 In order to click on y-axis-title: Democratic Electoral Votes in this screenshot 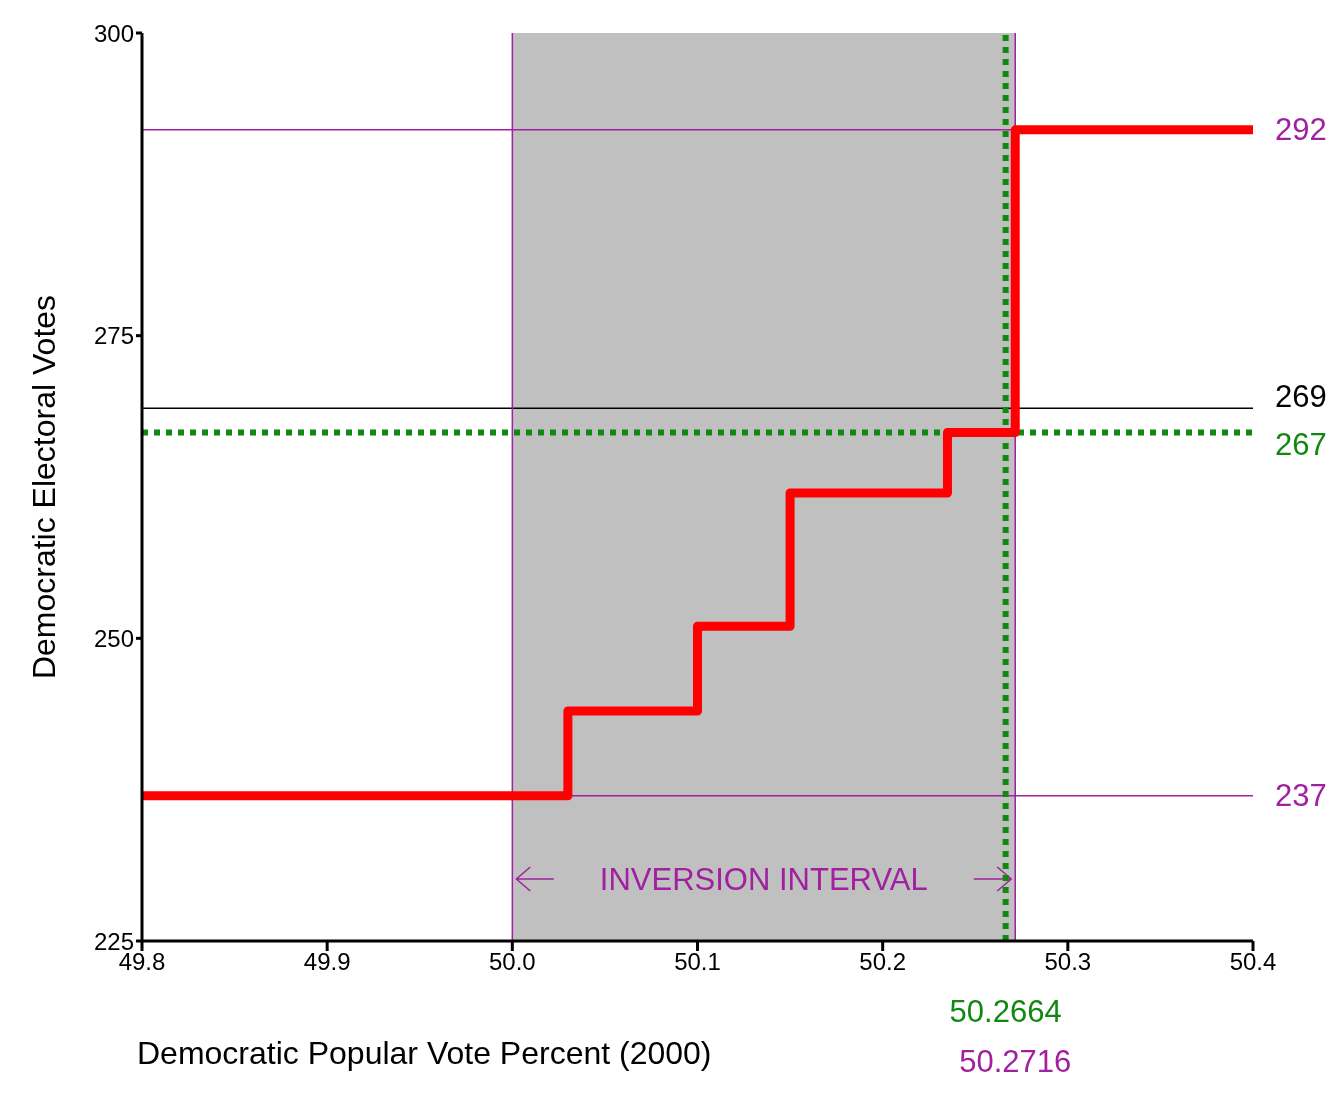, I will do `click(44, 487)`.